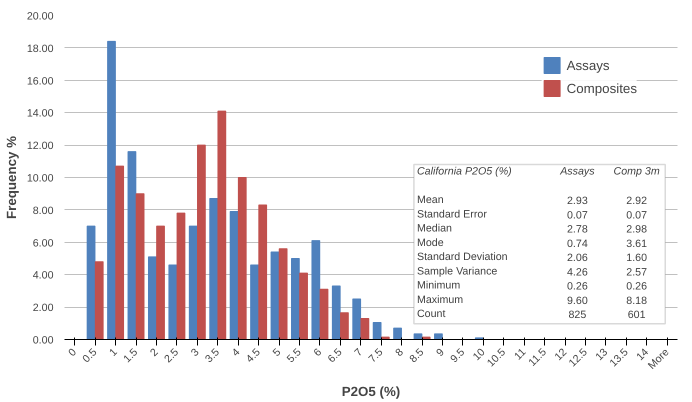 Image resolution: width=692 pixels, height=402 pixels. I want to click on x-tick-label: 1, so click(113, 352).